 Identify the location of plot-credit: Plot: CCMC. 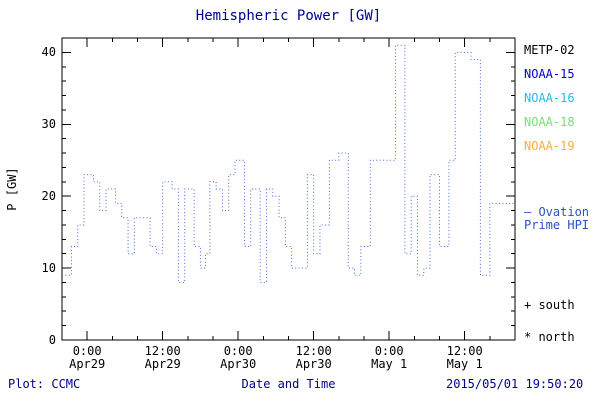
(44, 384).